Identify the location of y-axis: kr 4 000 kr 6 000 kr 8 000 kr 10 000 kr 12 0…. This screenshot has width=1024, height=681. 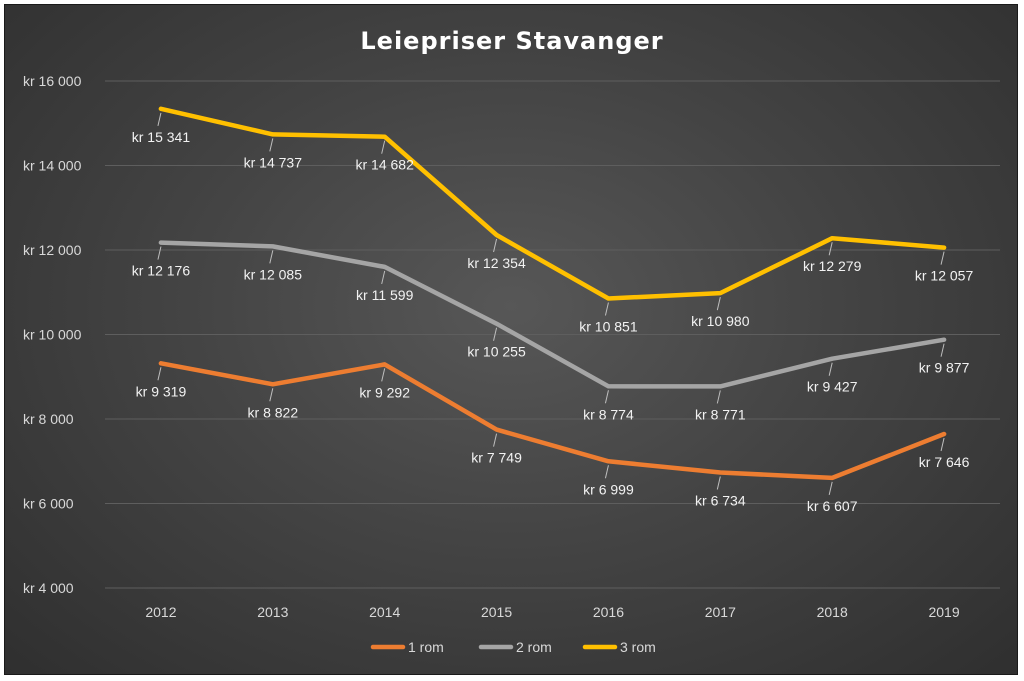
(52, 334).